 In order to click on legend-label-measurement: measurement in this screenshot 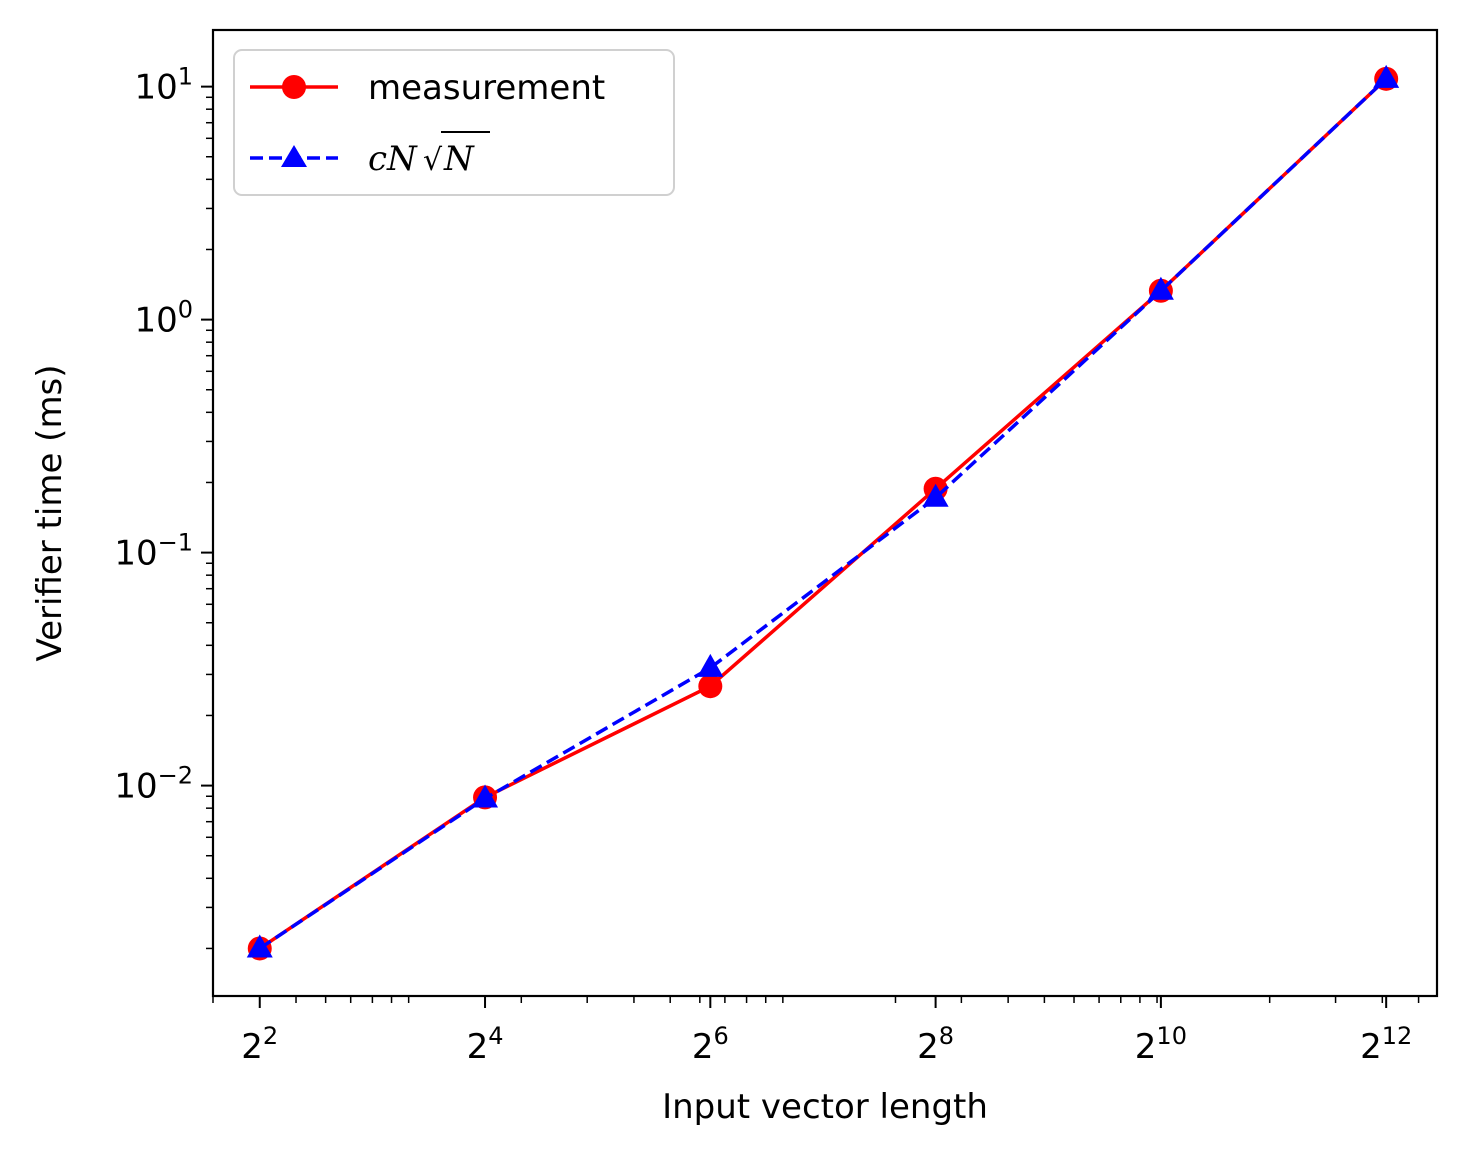, I will do `click(486, 88)`.